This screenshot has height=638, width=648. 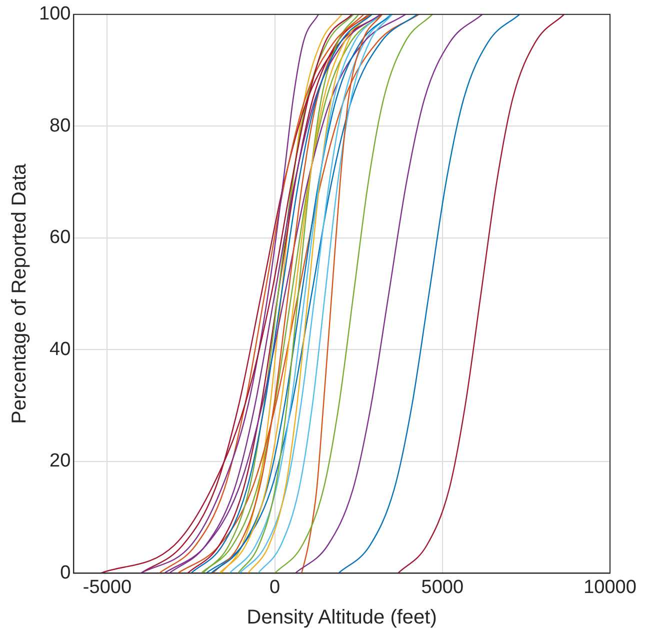 I want to click on y-tick-label: 100, so click(x=55, y=14).